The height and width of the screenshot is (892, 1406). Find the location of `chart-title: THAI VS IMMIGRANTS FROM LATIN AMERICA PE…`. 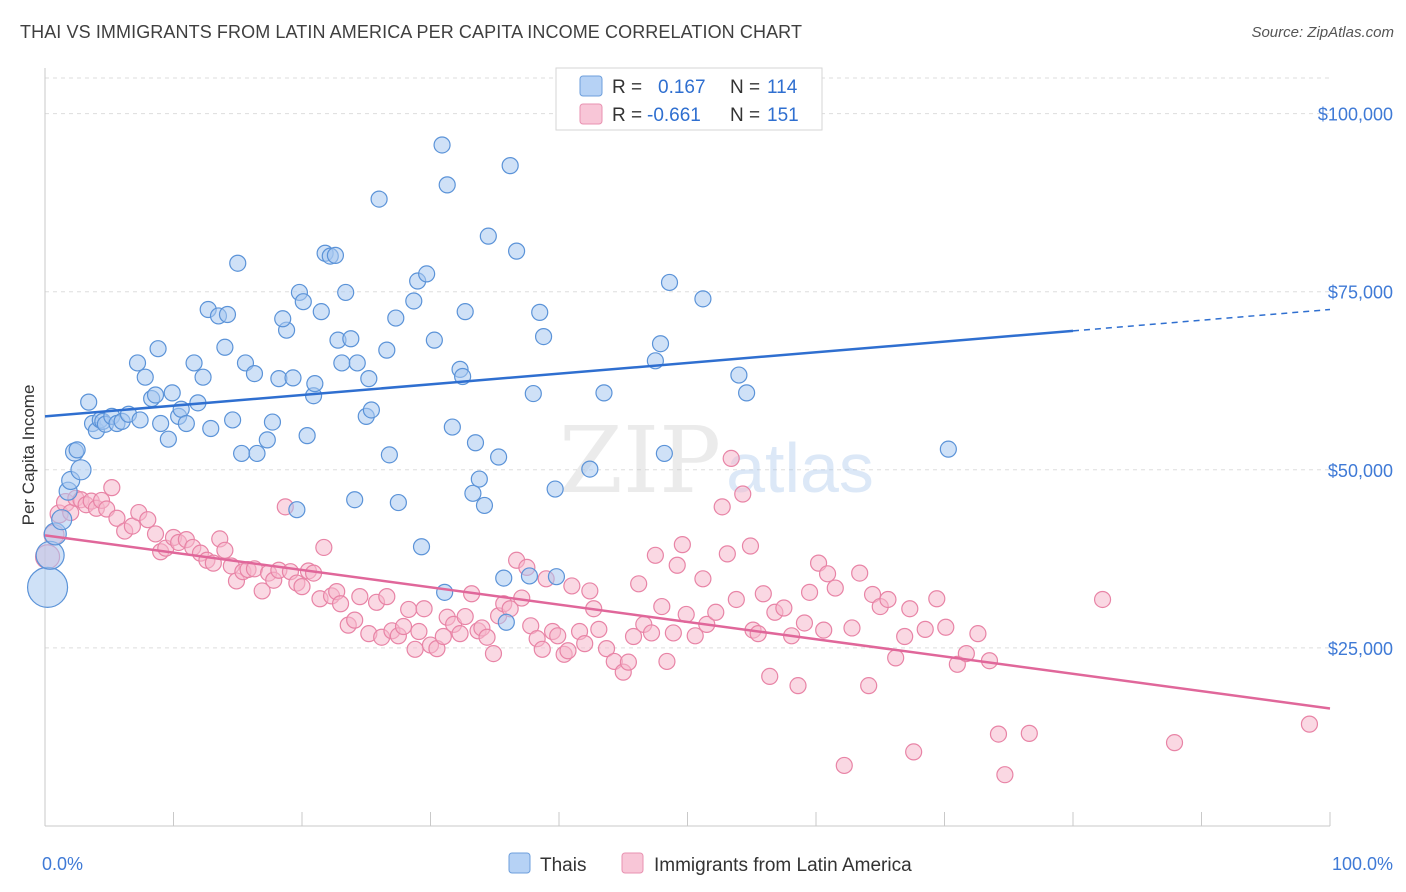

chart-title: THAI VS IMMIGRANTS FROM LATIN AMERICA PE… is located at coordinates (411, 32).